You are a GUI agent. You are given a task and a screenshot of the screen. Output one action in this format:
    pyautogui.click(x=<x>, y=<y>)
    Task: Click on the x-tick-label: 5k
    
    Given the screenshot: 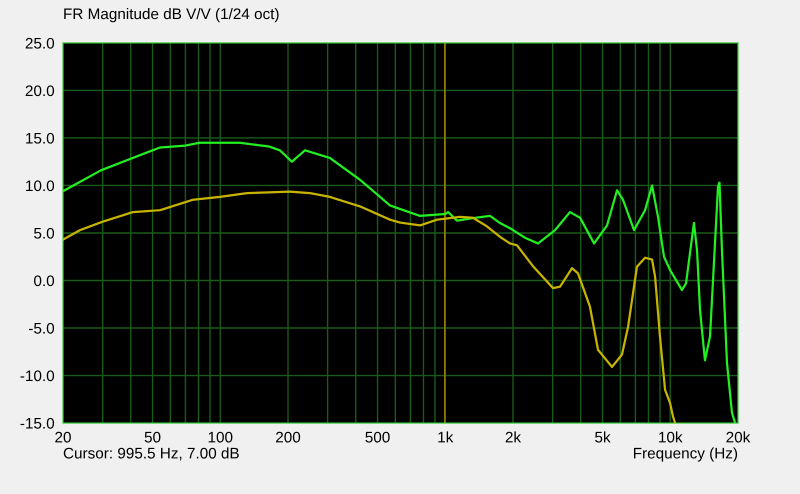 What is the action you would take?
    pyautogui.click(x=603, y=437)
    